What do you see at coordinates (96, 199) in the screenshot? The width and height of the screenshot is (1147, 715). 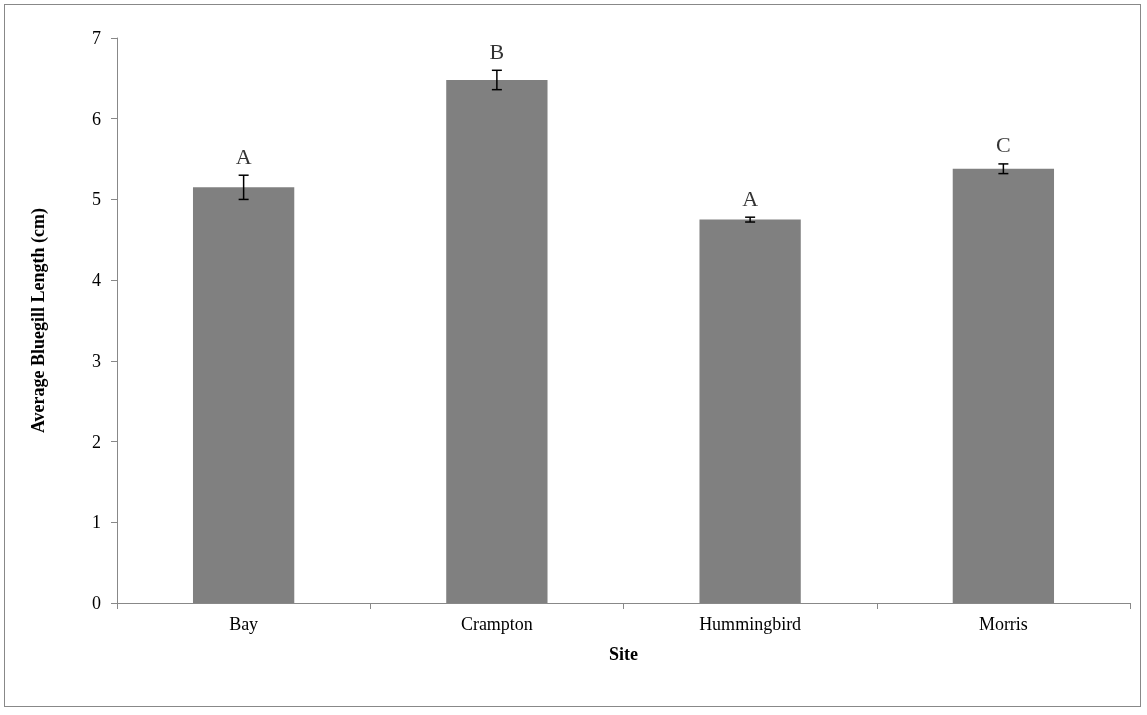 I see `y-tick-label: 5` at bounding box center [96, 199].